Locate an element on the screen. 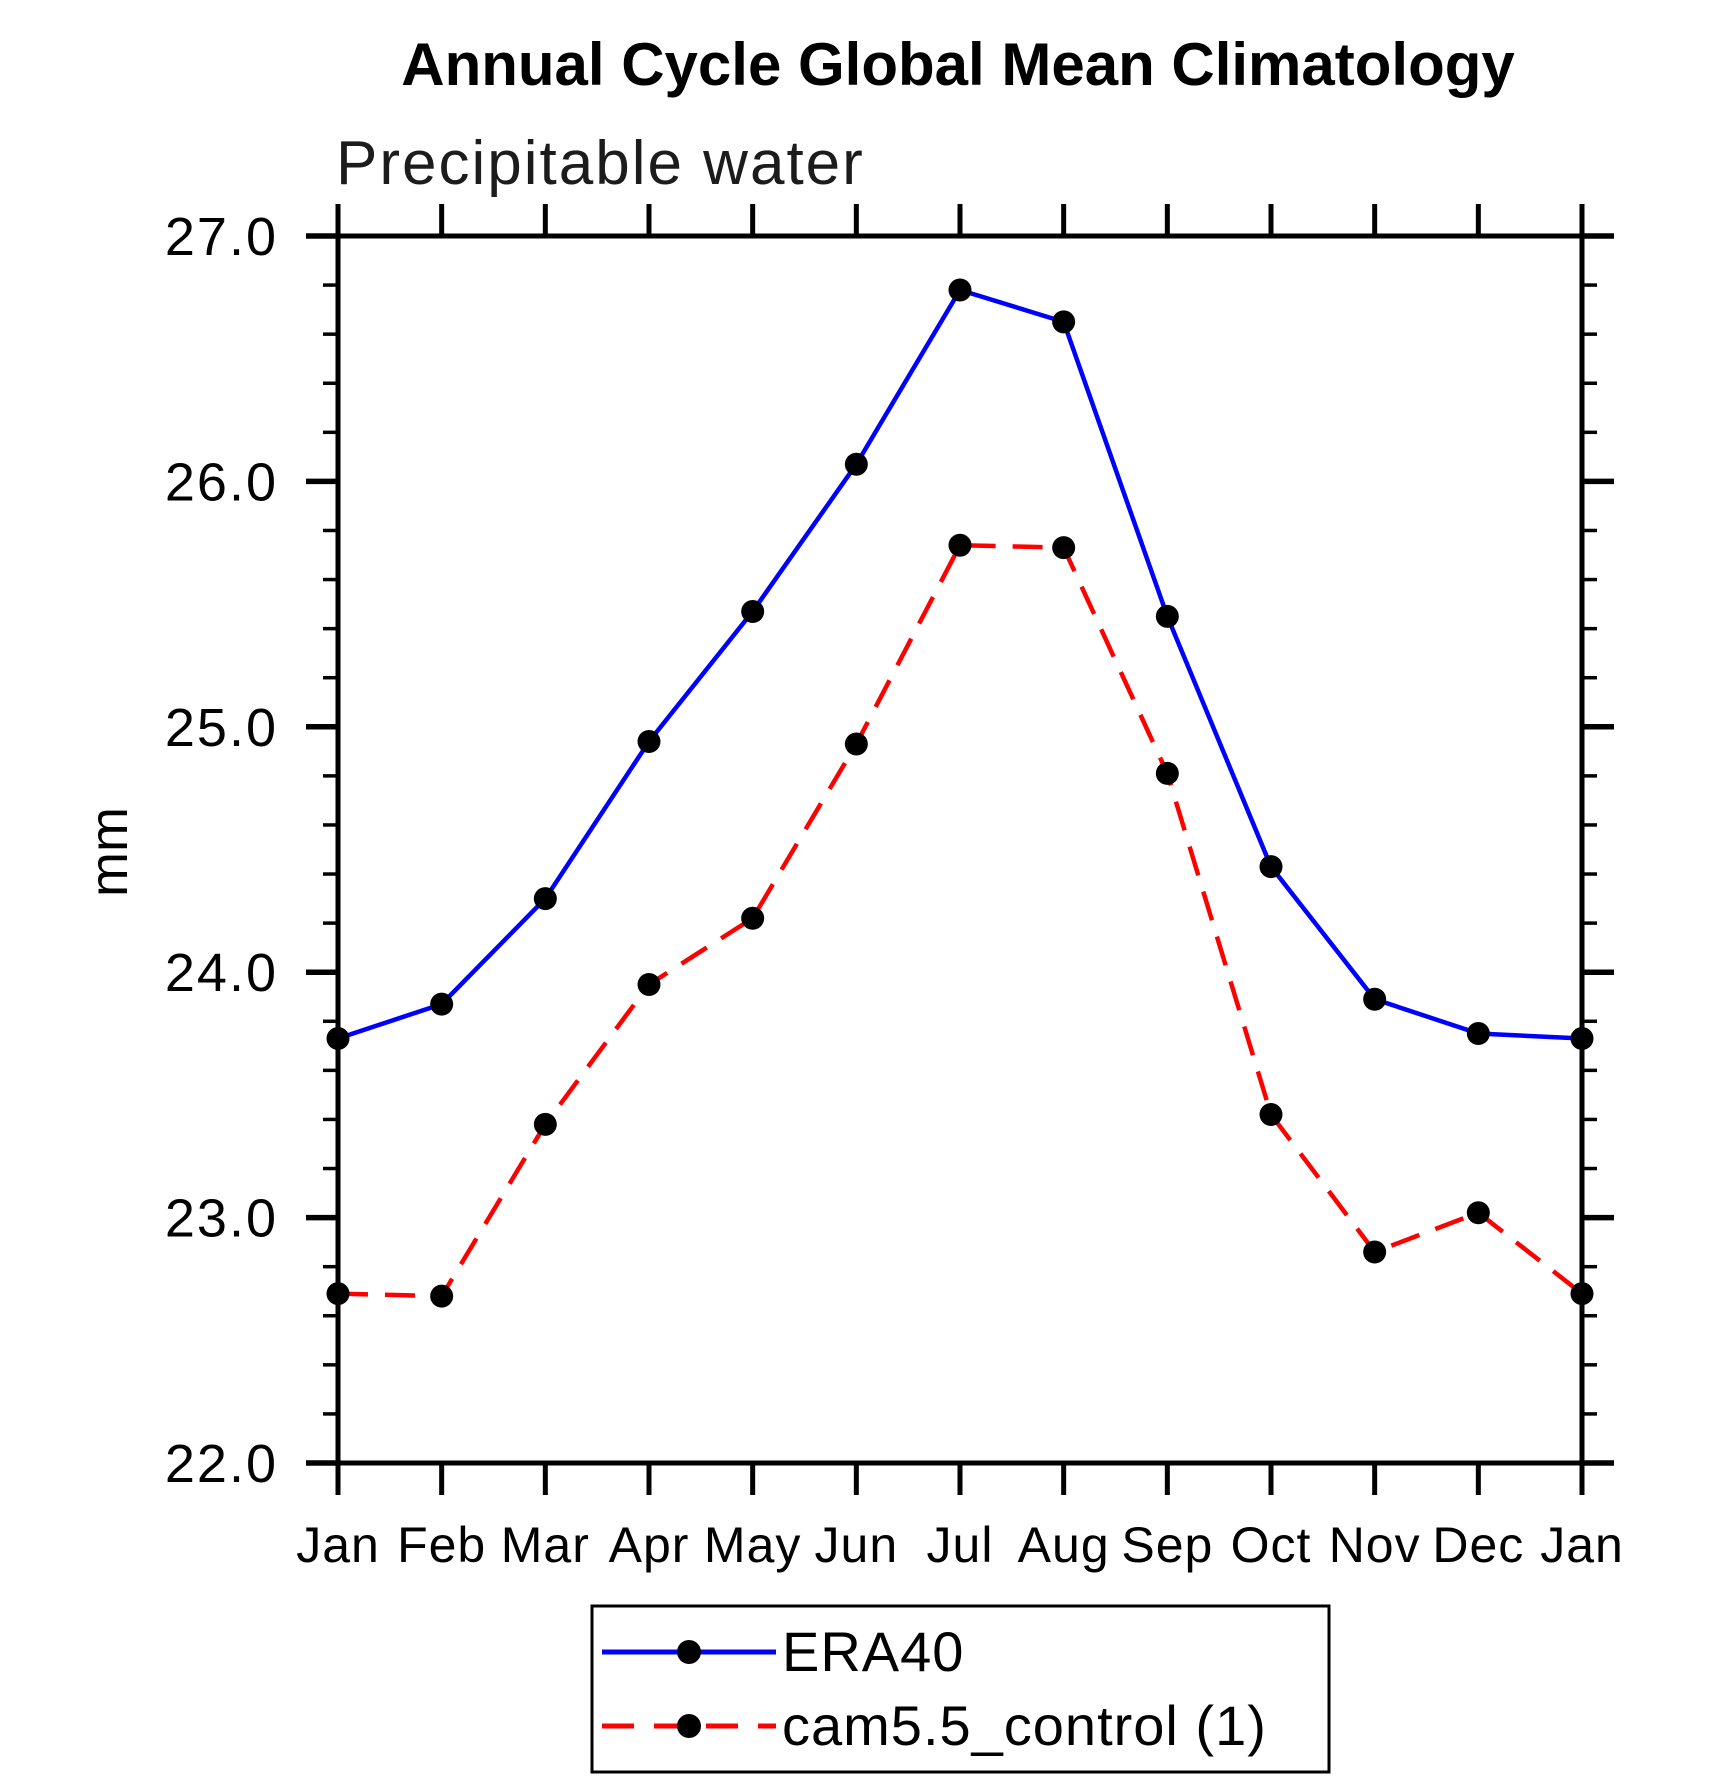  y-tick-label: 24.0 is located at coordinates (221, 973).